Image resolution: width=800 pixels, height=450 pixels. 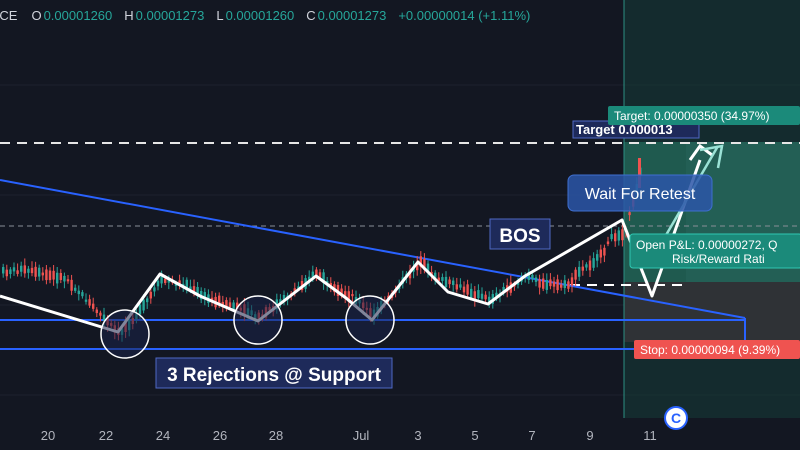 What do you see at coordinates (710, 350) in the screenshot?
I see `svg-text: Stop: 0.00000094 (9.39%)` at bounding box center [710, 350].